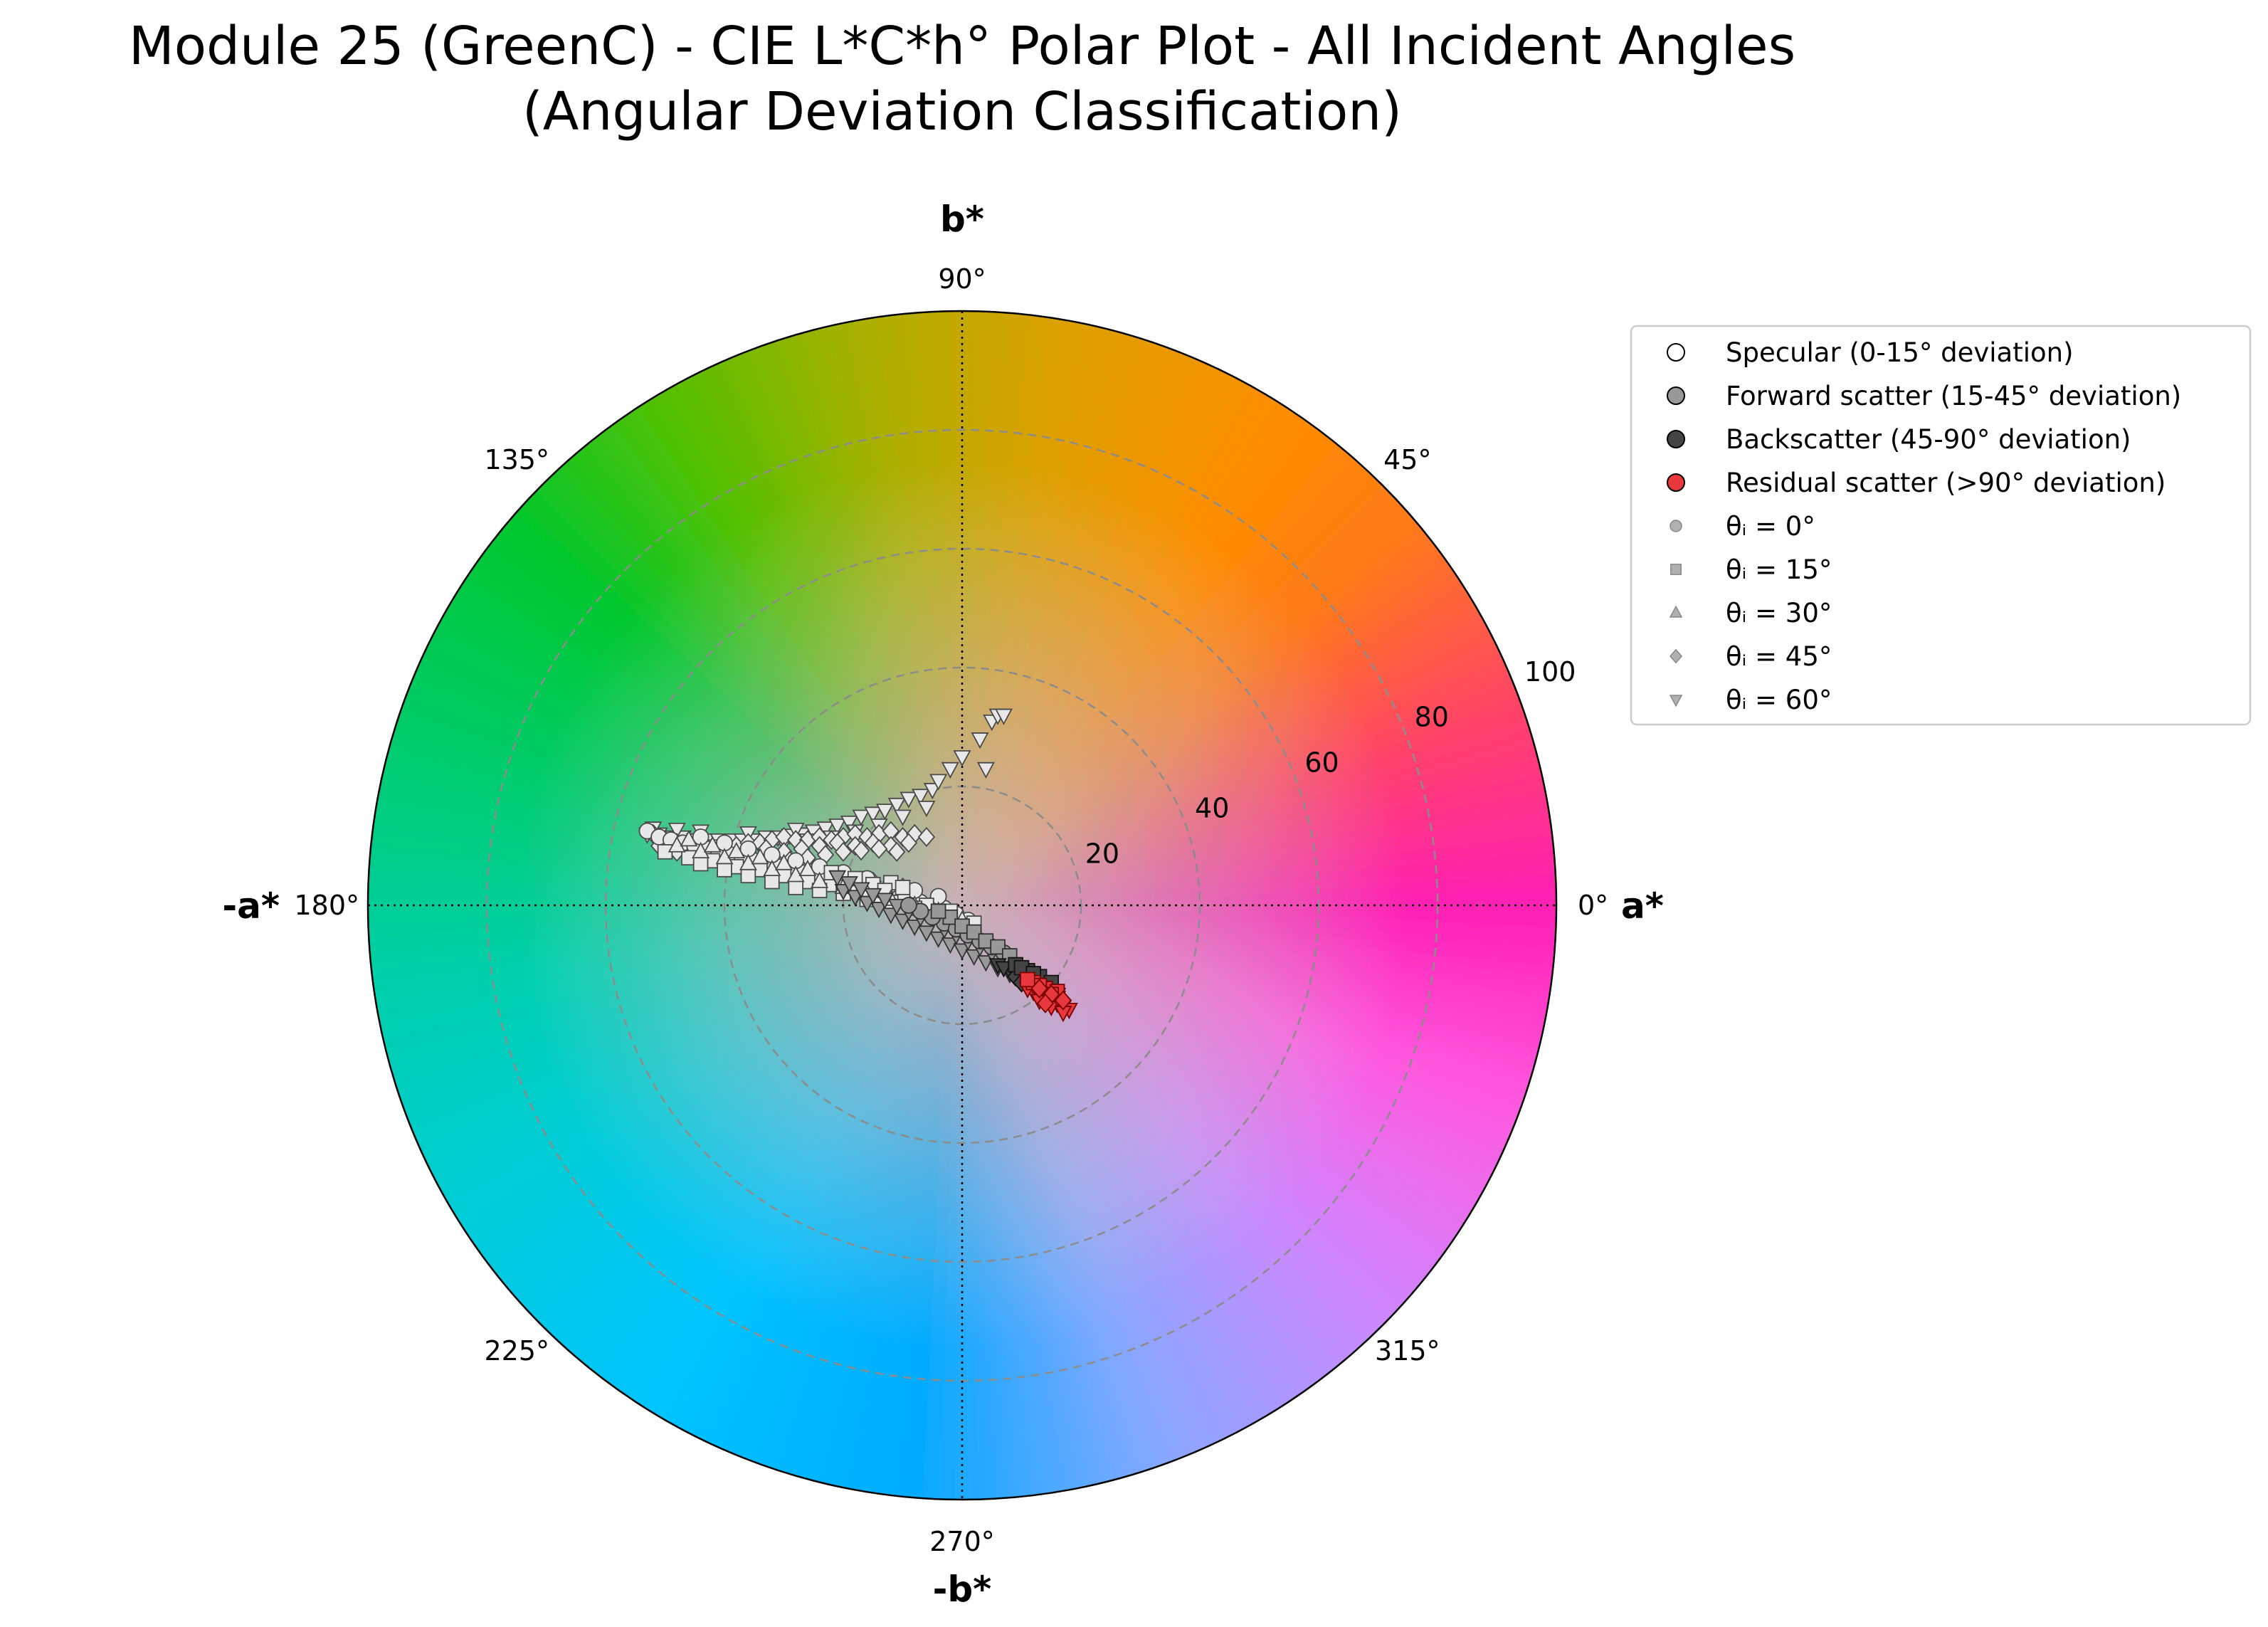  Describe the element at coordinates (1770, 526) in the screenshot. I see `legend-label-a0: θᵢ = 0°` at that location.